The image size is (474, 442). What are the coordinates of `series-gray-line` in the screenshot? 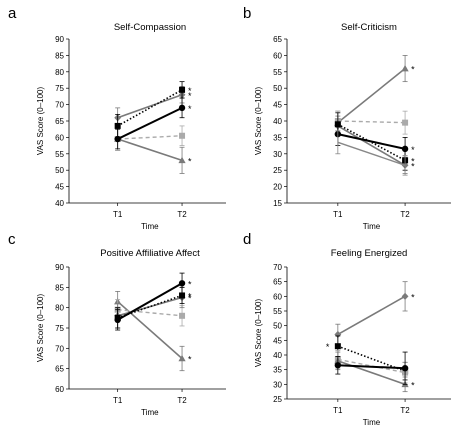 It's located at (371, 153).